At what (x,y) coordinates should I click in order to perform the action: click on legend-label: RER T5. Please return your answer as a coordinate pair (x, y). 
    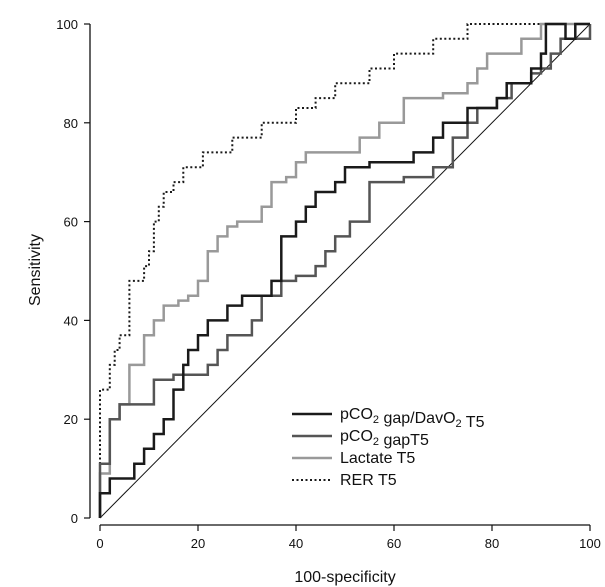
    Looking at the image, I should click on (368, 480).